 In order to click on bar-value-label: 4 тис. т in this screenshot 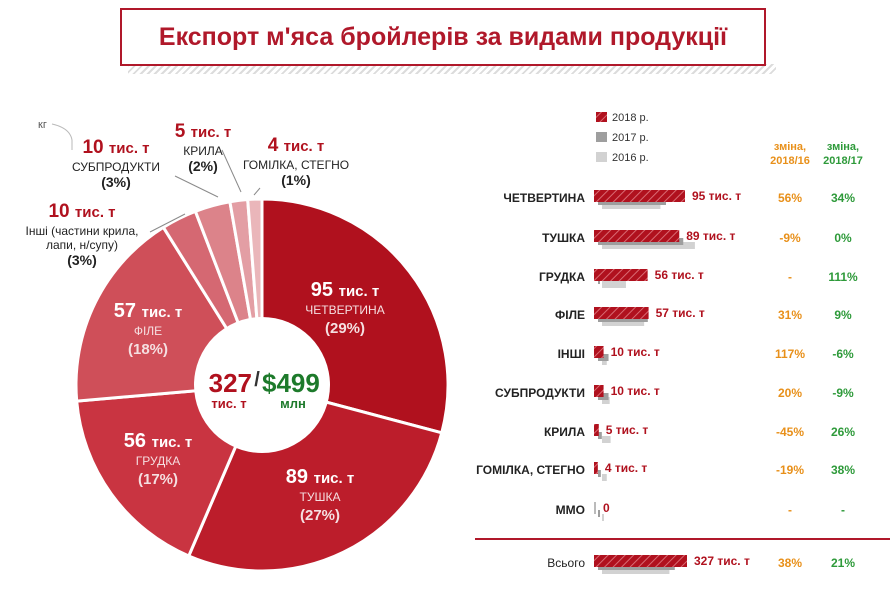, I will do `click(626, 468)`.